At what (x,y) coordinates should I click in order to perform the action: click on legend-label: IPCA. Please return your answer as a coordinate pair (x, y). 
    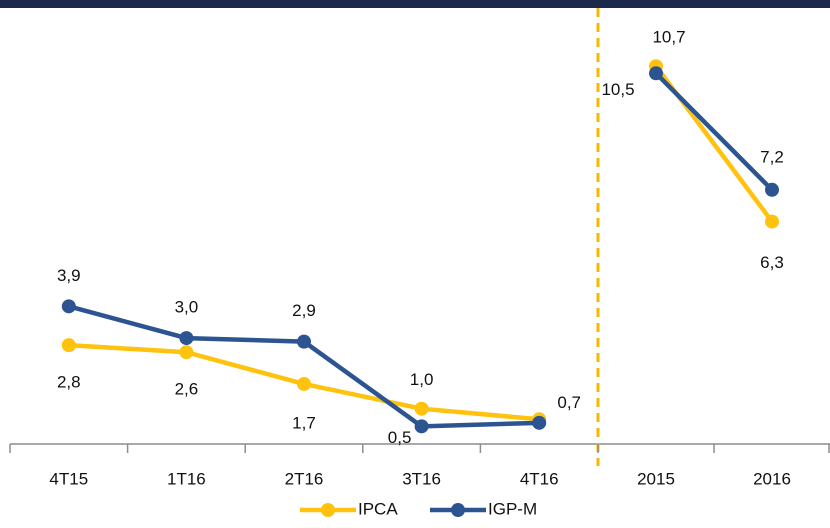
    Looking at the image, I should click on (378, 508).